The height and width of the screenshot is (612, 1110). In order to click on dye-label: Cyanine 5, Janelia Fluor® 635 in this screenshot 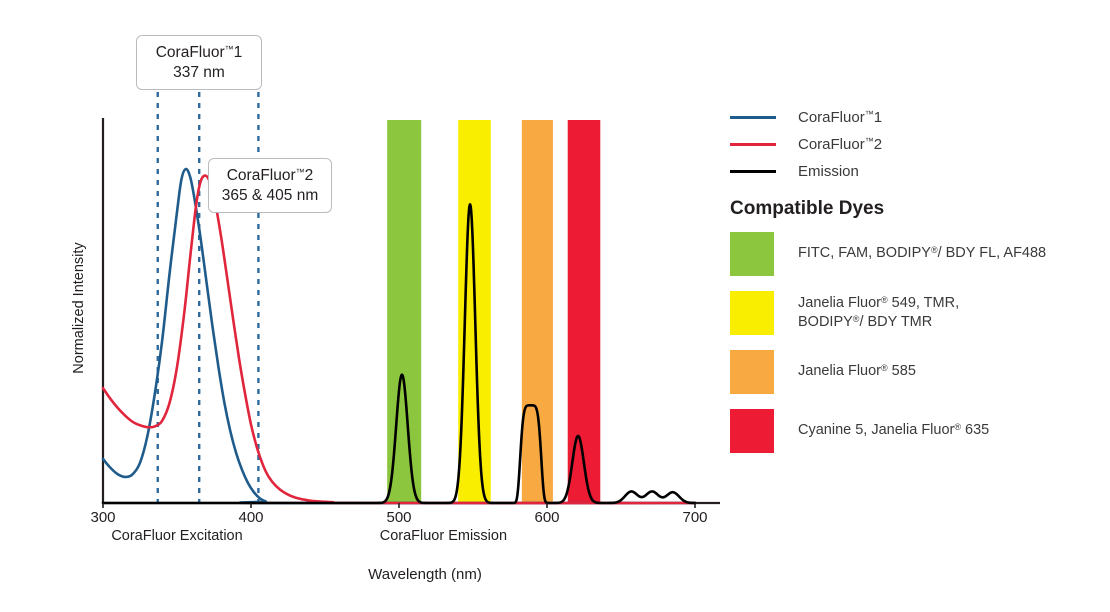, I will do `click(893, 430)`.